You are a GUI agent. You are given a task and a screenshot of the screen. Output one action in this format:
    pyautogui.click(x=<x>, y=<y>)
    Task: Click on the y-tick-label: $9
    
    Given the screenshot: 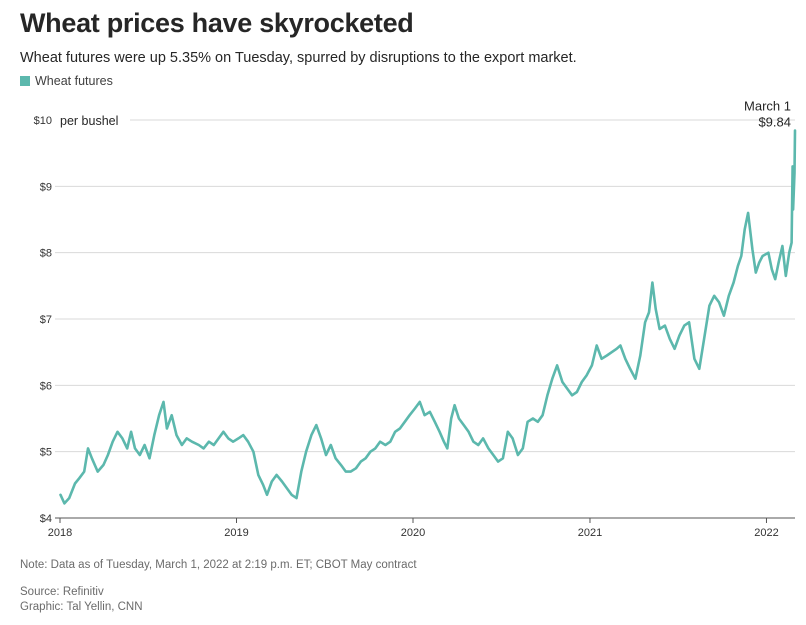 What is the action you would take?
    pyautogui.click(x=46, y=187)
    